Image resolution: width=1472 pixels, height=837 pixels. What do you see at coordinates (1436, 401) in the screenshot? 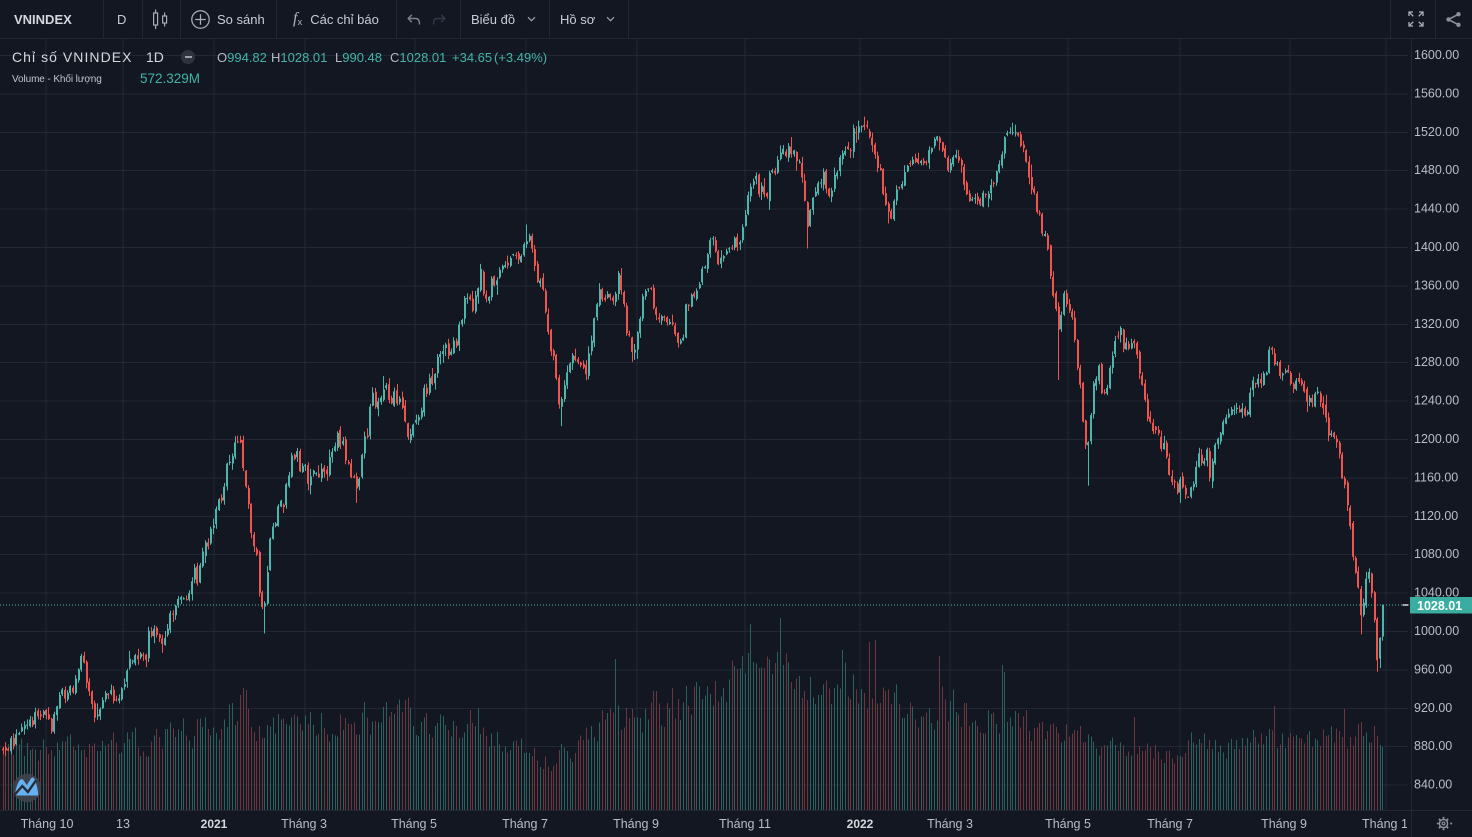
I see `svg-text: 1240.00` at bounding box center [1436, 401].